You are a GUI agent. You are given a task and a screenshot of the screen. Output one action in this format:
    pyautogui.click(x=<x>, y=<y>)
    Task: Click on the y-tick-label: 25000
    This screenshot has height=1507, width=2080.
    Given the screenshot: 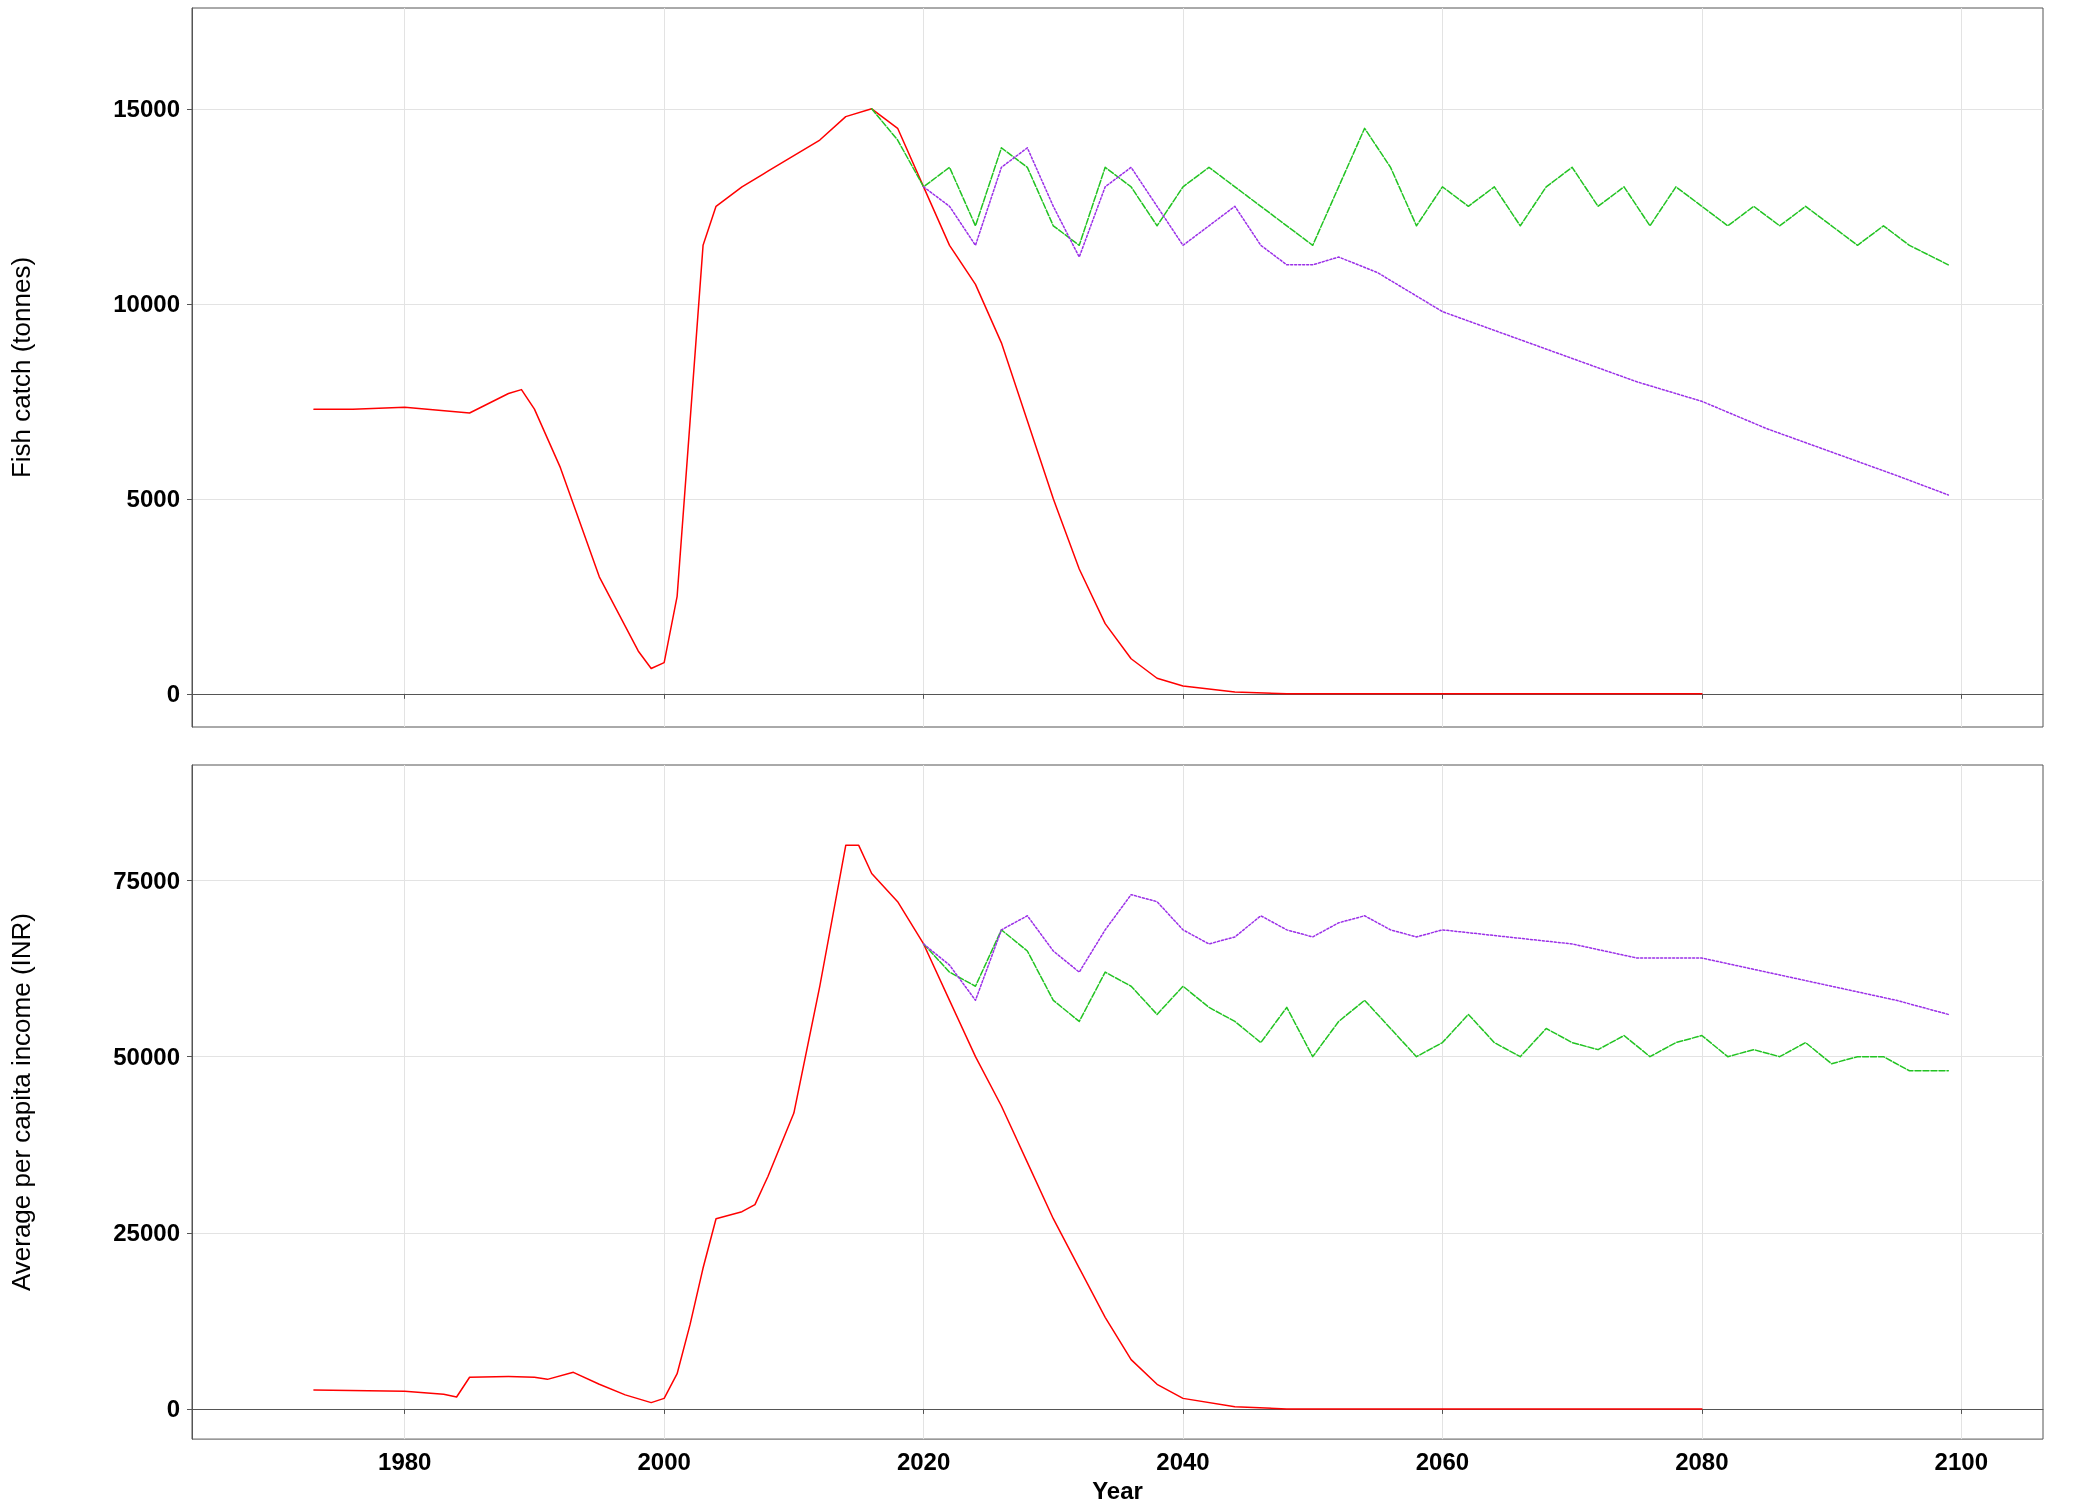 What is the action you would take?
    pyautogui.click(x=146, y=1233)
    